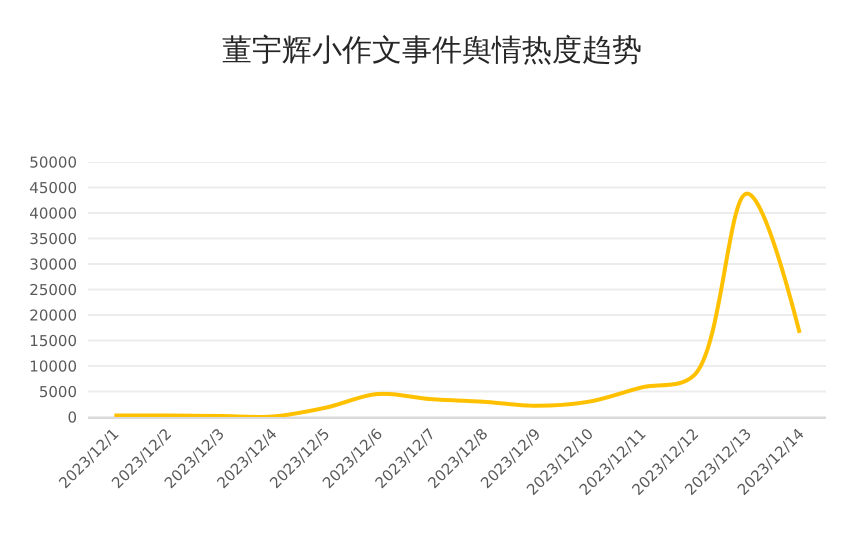  I want to click on chart-title: 董宇辉小作文事件舆情热度趋势, so click(432, 50).